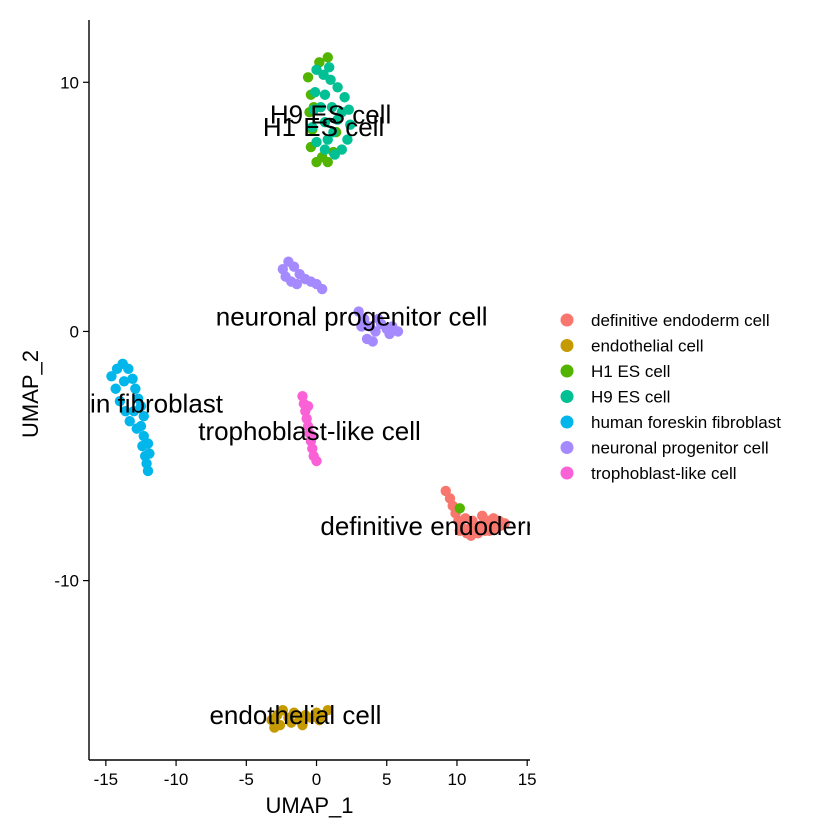 Image resolution: width=840 pixels, height=840 pixels. Describe the element at coordinates (246, 779) in the screenshot. I see `x-tick-label-2: -5` at that location.